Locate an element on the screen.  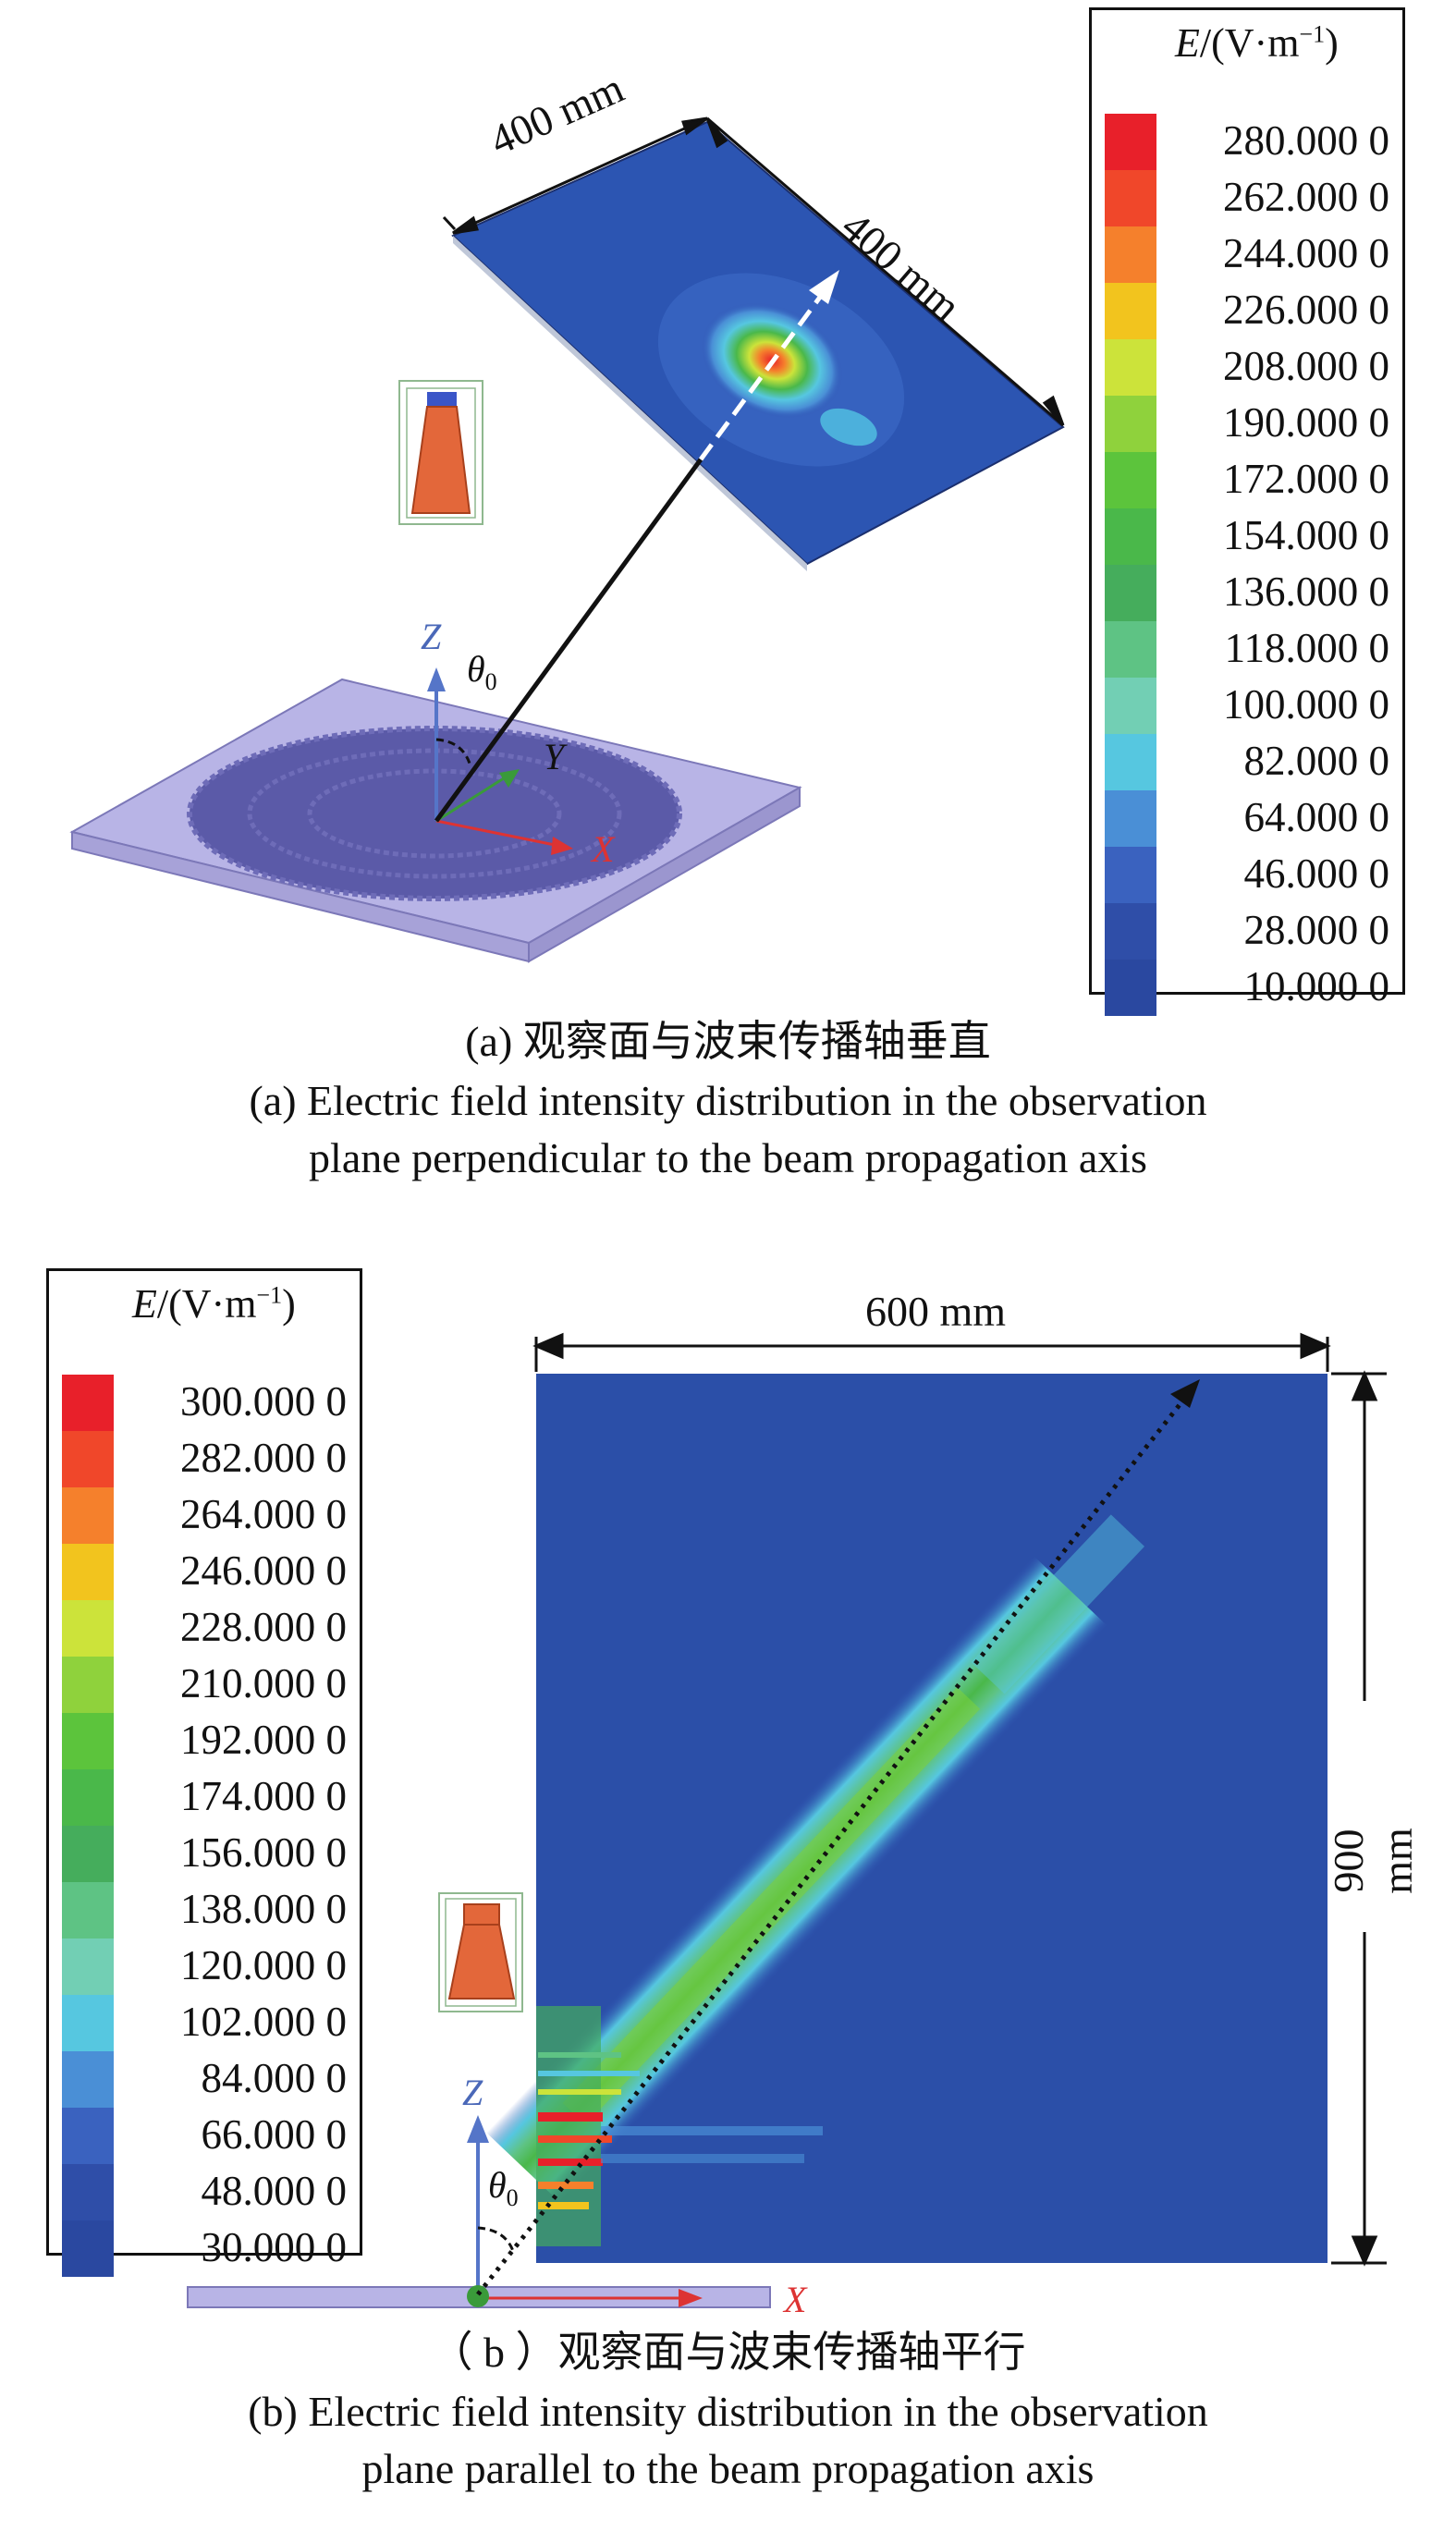
dimension-top-label-b: 600 mm is located at coordinates (936, 1311).